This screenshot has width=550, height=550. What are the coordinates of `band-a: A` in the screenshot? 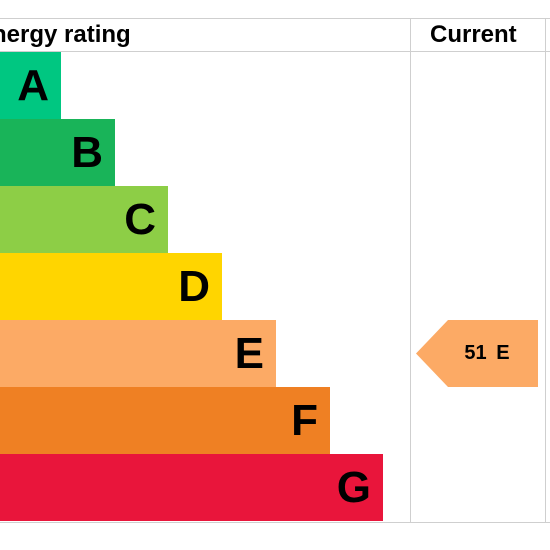 It's located at (30, 85).